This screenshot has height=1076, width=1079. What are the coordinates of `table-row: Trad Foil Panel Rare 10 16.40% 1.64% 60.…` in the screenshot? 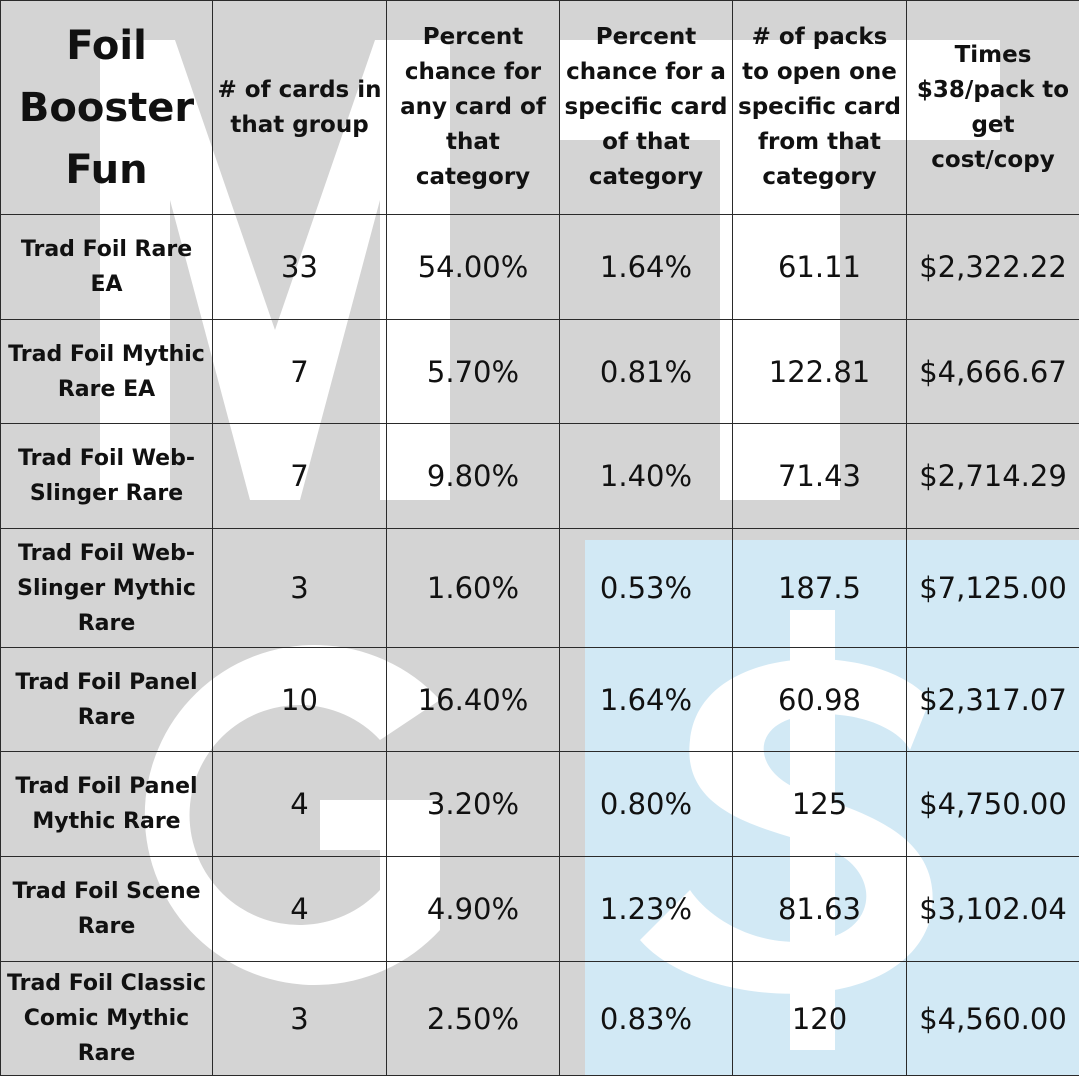 It's located at (539, 699).